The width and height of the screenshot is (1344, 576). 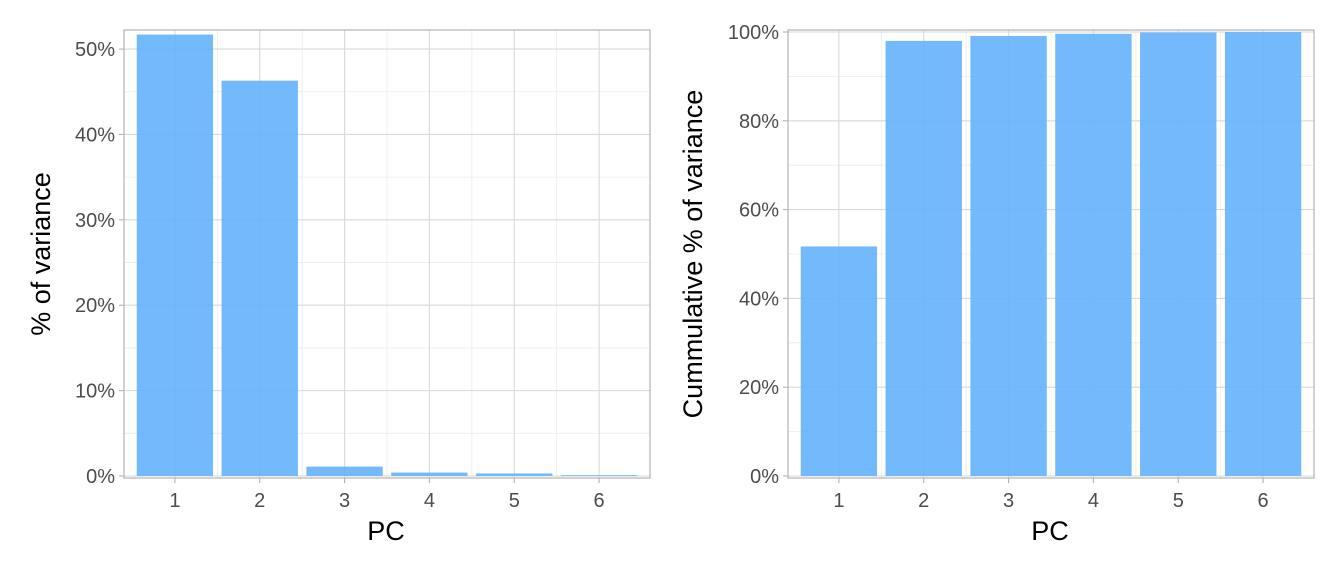 I want to click on y-axis-title: % of variance, so click(x=41, y=254).